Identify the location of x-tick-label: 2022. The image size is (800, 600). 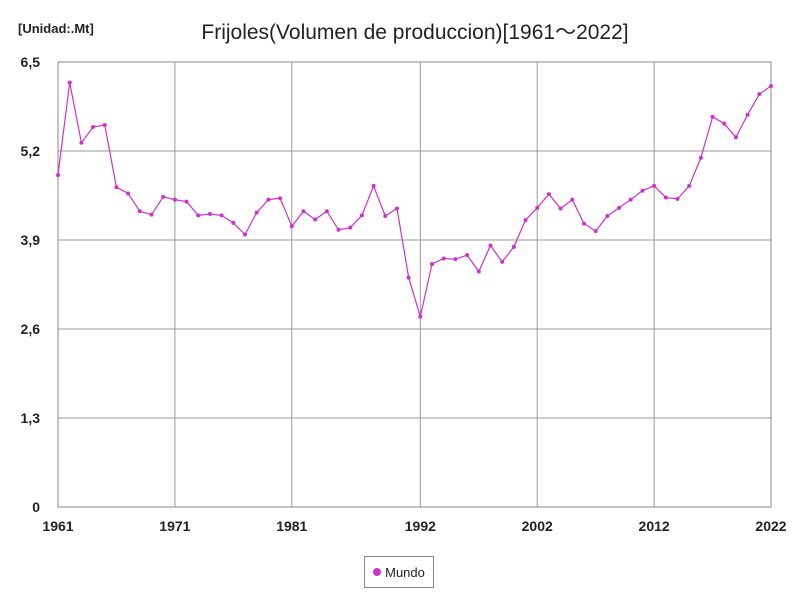
(770, 526).